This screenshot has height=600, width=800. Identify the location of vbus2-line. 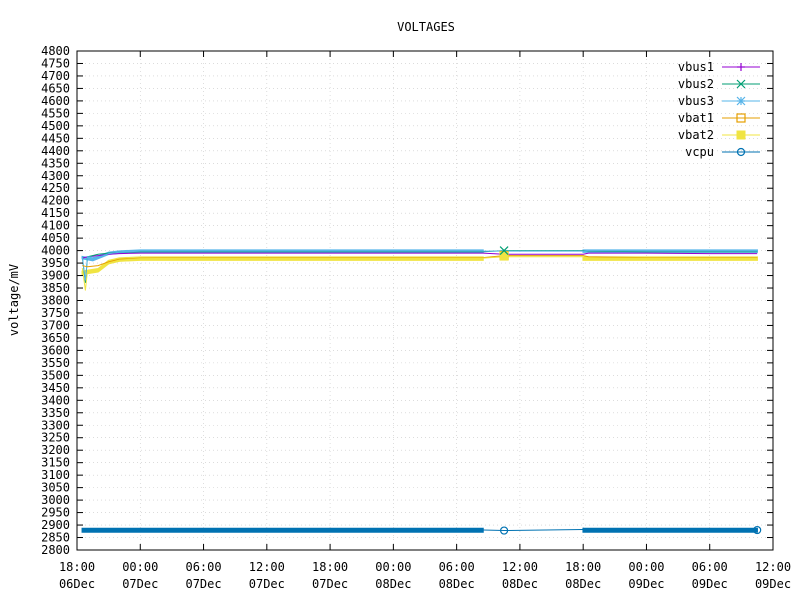
(419, 267).